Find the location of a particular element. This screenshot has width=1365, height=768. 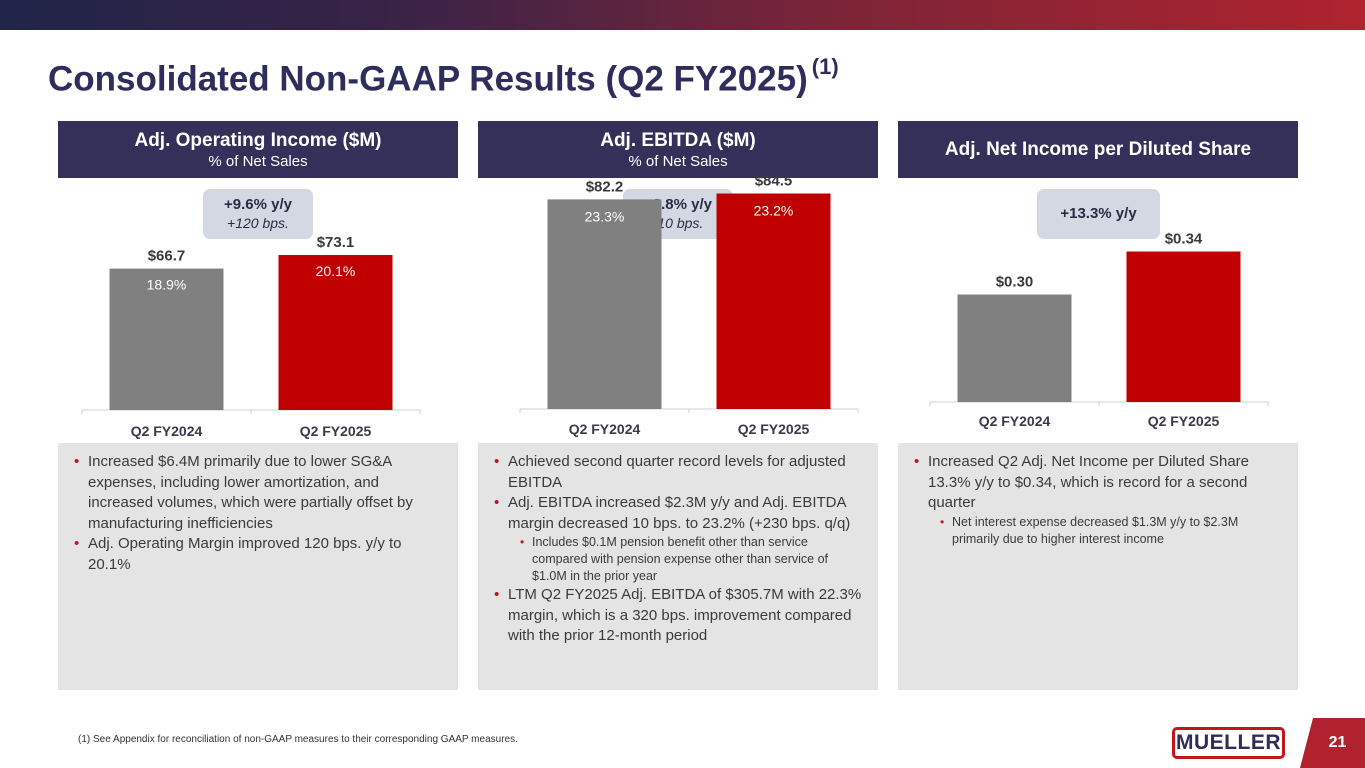

mueller-logo: MUELLER is located at coordinates (1228, 743).